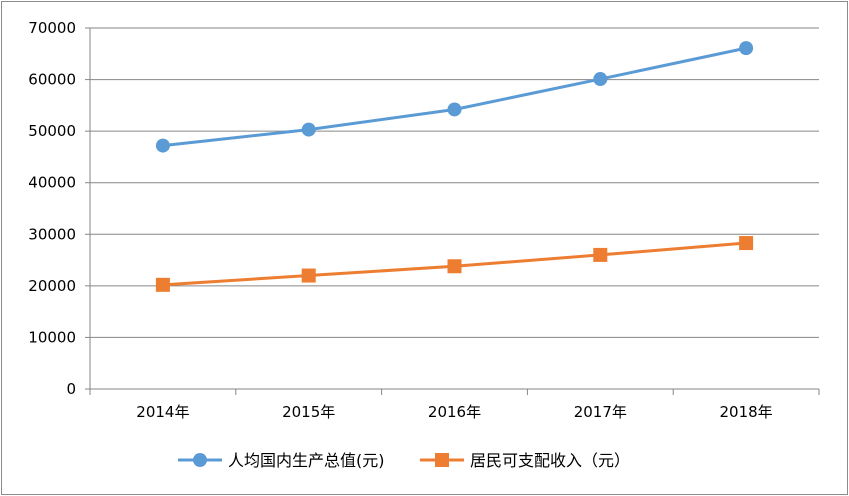  I want to click on legend: 人均国内生产总值(元) 居民可支配收入（元）, so click(404, 460).